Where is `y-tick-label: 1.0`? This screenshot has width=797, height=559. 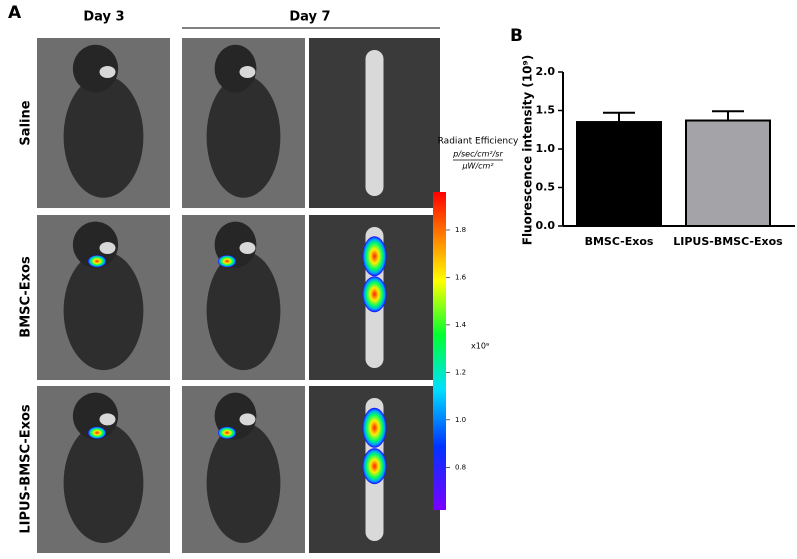
y-tick-label: 1.0 is located at coordinates (546, 148).